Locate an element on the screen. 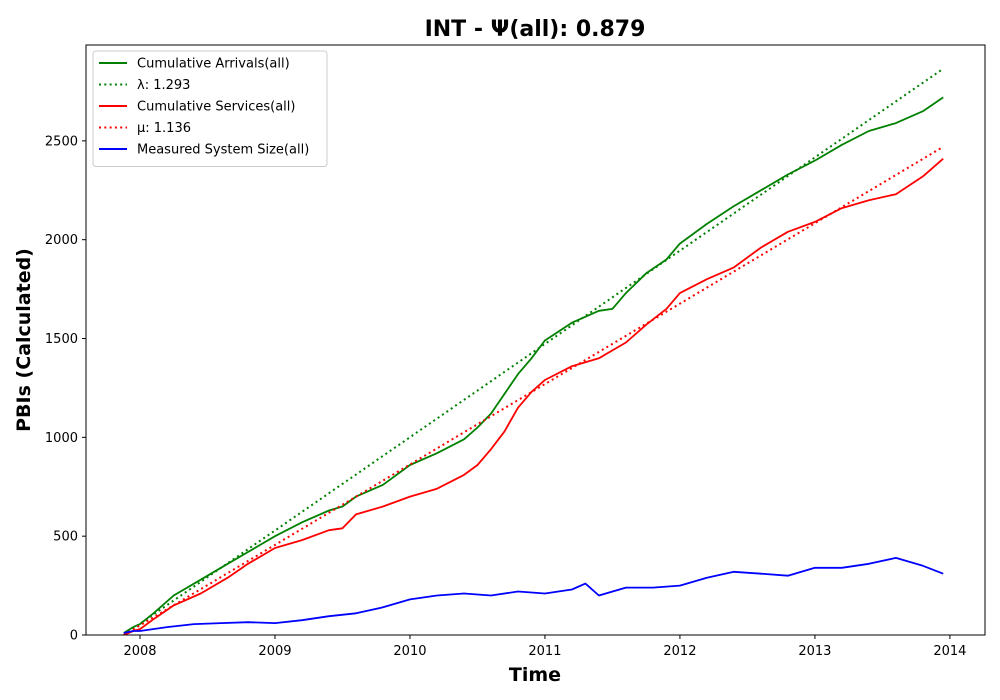 Image resolution: width=1000 pixels, height=700 pixels. x-tick-label: 2008 is located at coordinates (139, 651).